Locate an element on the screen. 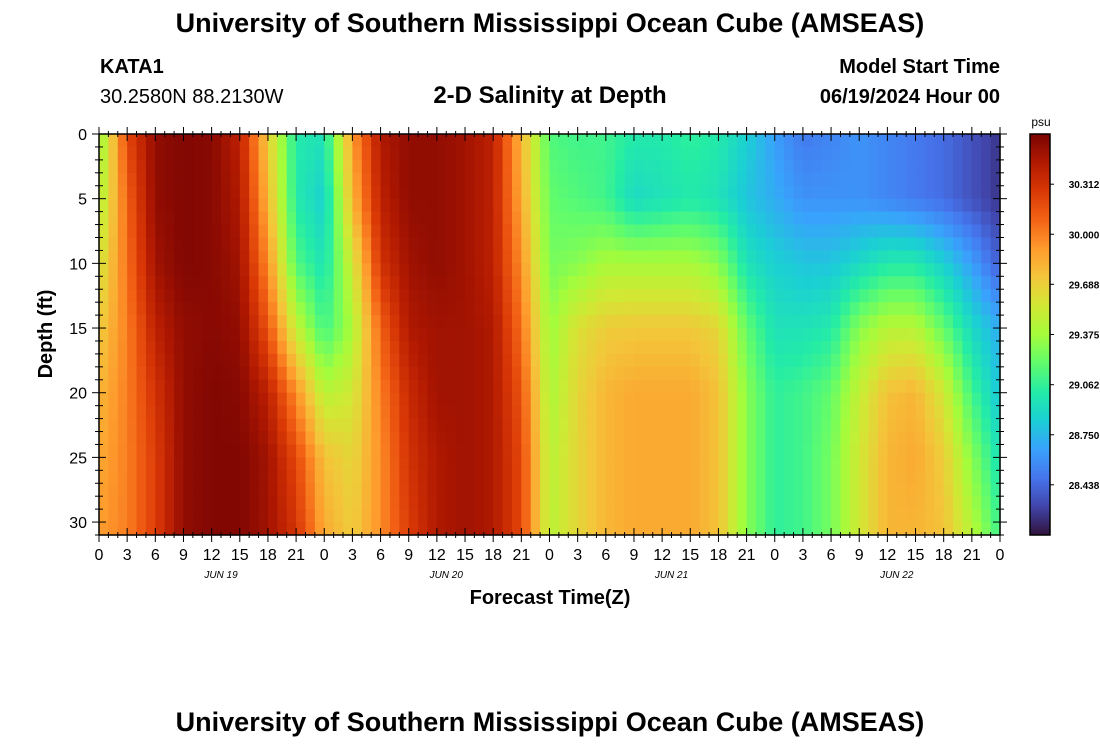 This screenshot has height=750, width=1100. x-tick-label: 18 is located at coordinates (944, 555).